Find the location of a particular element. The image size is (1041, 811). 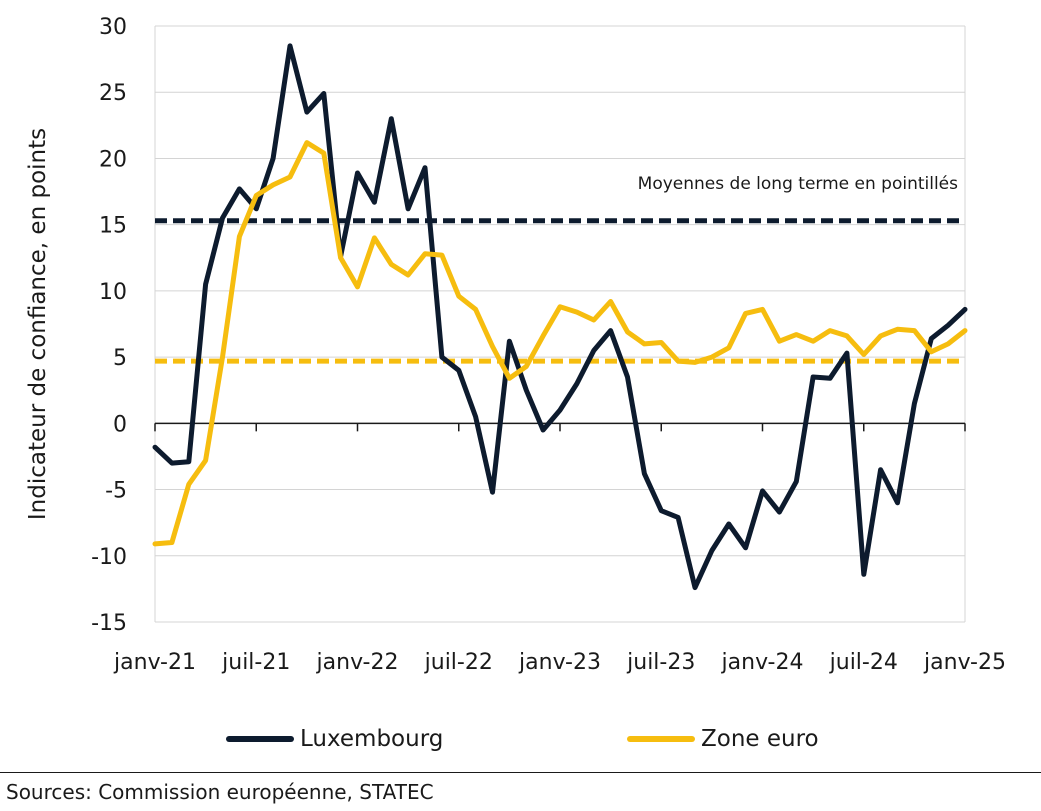

x-tick-label: juil-24 is located at coordinates (863, 662).